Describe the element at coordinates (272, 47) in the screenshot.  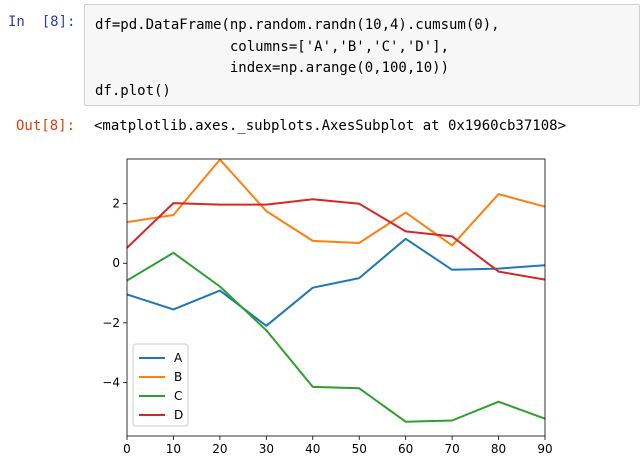
I see `code-line: columns=['A','B','C','D'],` at that location.